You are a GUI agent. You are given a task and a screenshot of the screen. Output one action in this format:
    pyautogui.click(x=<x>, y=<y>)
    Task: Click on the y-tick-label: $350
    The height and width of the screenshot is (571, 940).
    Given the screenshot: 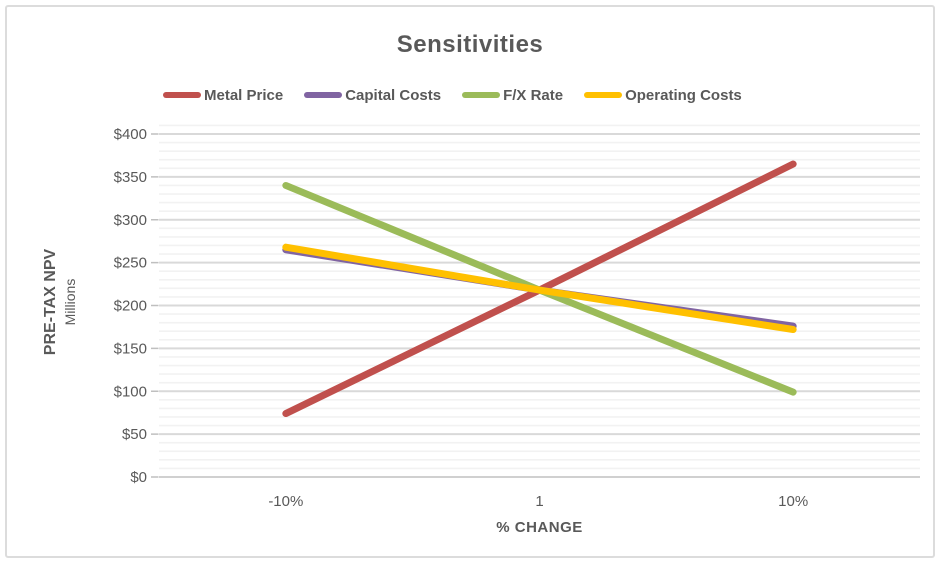 What is the action you would take?
    pyautogui.click(x=130, y=177)
    